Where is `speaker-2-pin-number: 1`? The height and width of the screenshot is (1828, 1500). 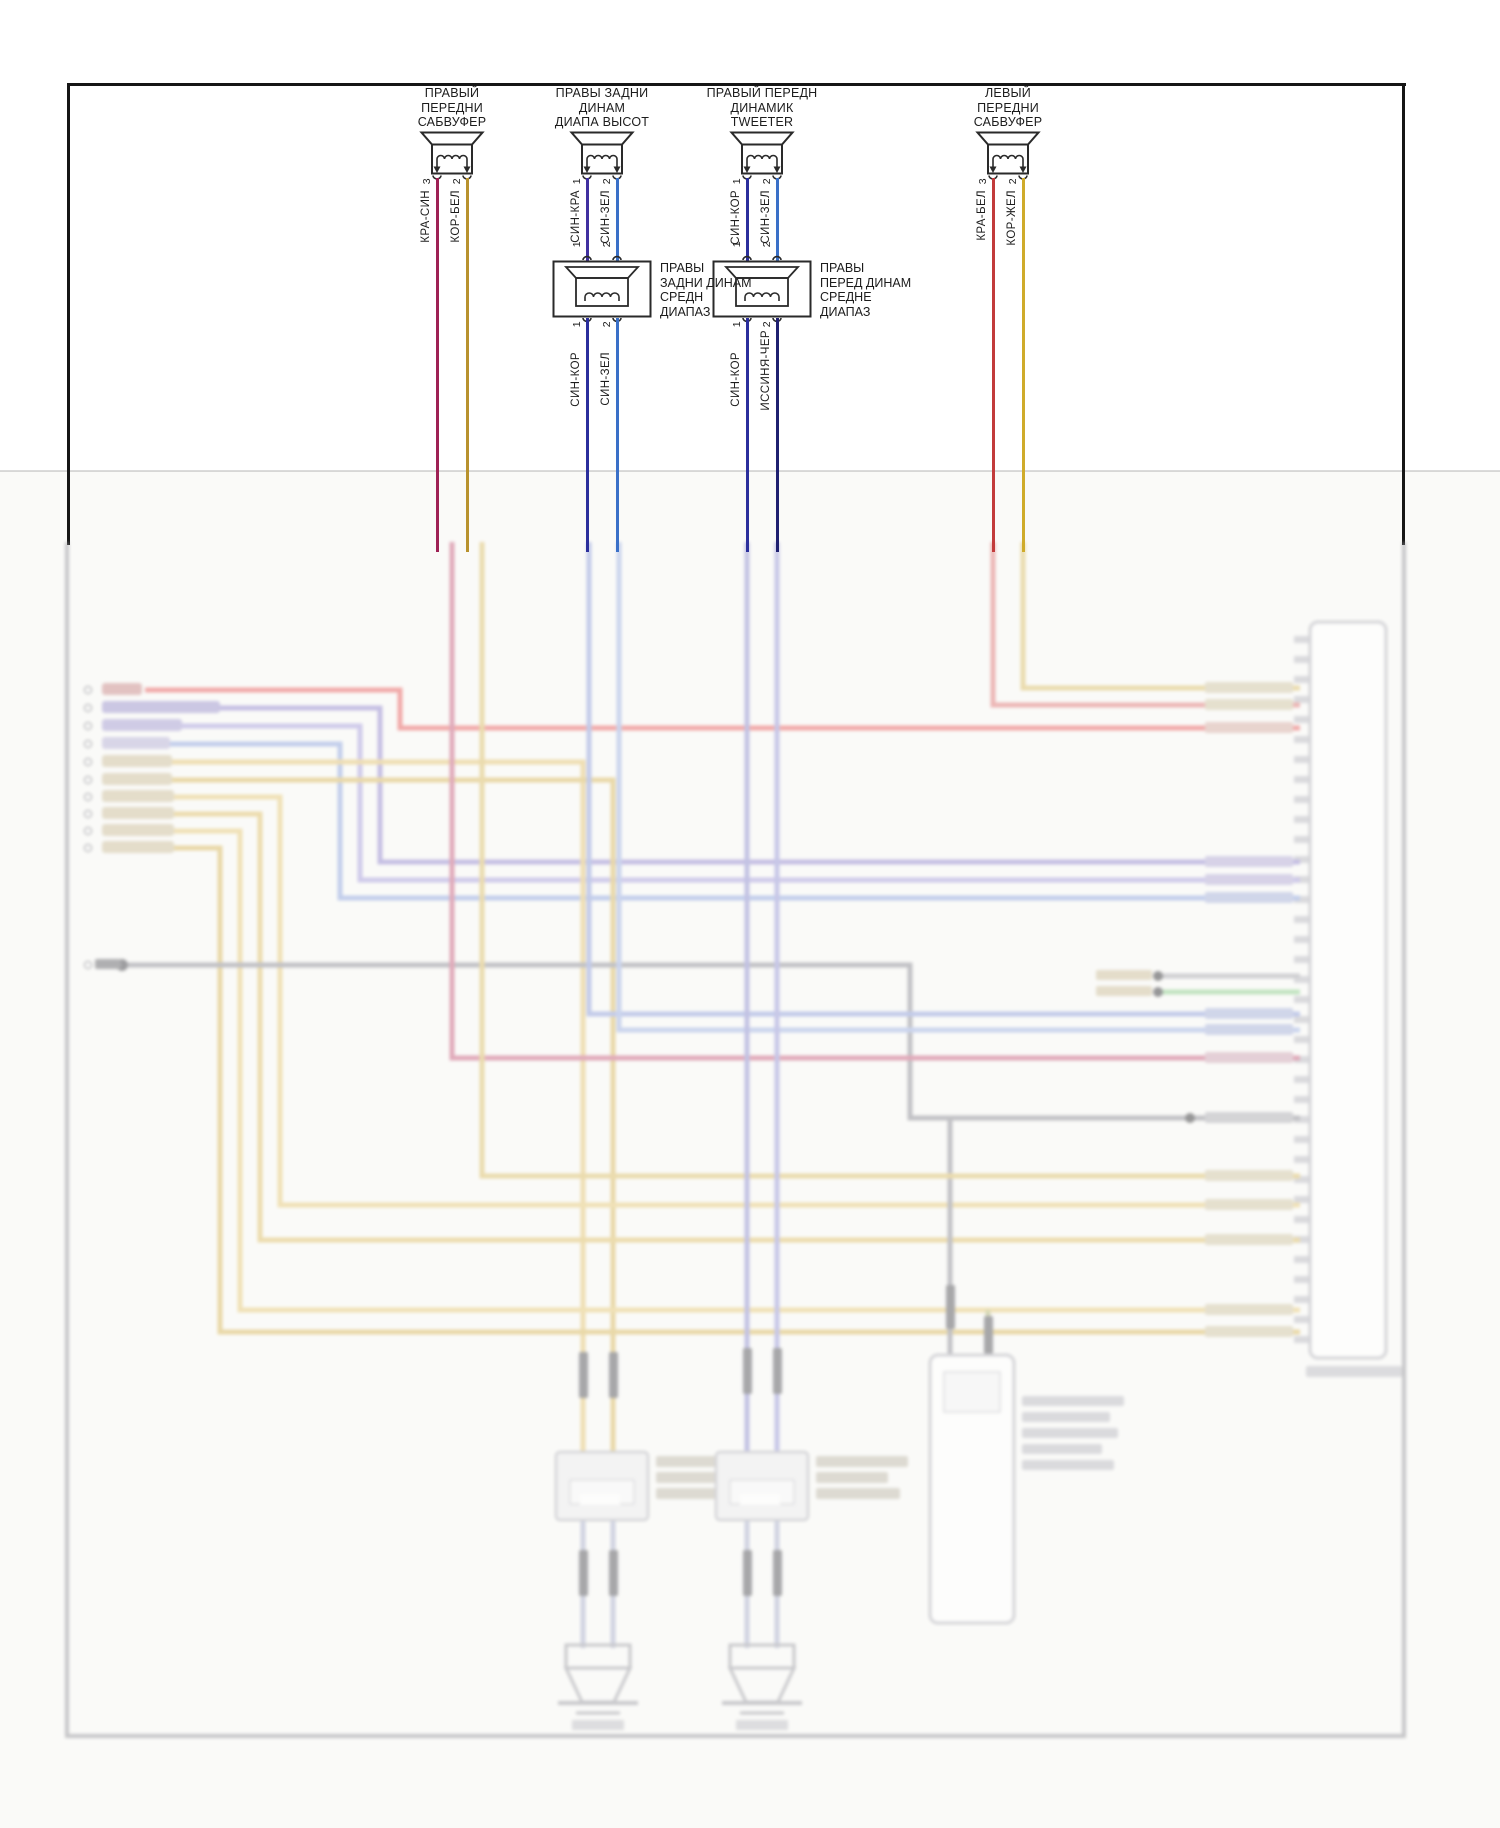
speaker-2-pin-number: 1 is located at coordinates (577, 181).